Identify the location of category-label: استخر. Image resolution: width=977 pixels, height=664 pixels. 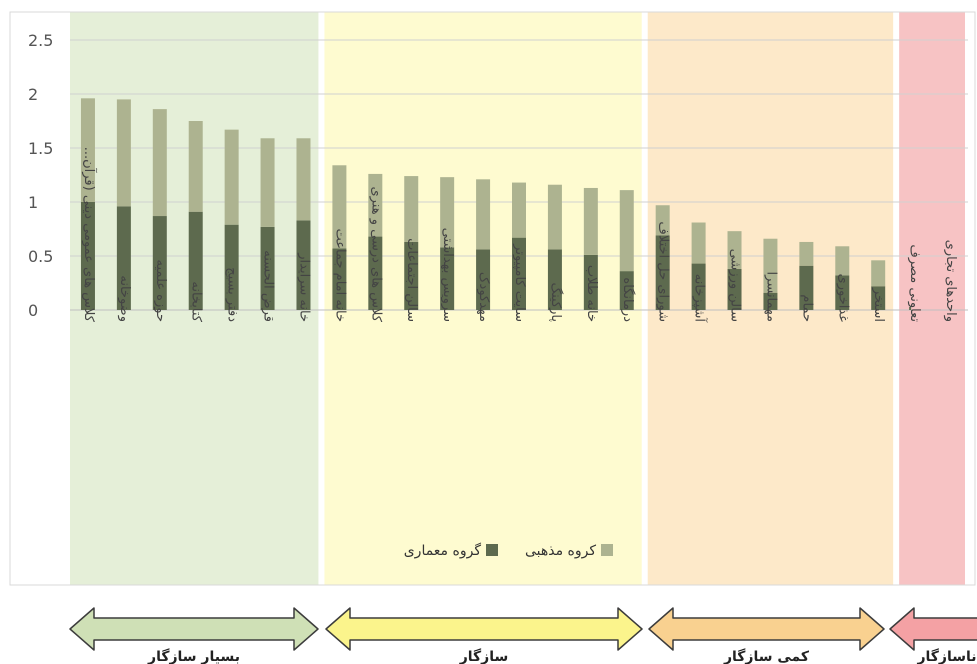
(878, 304).